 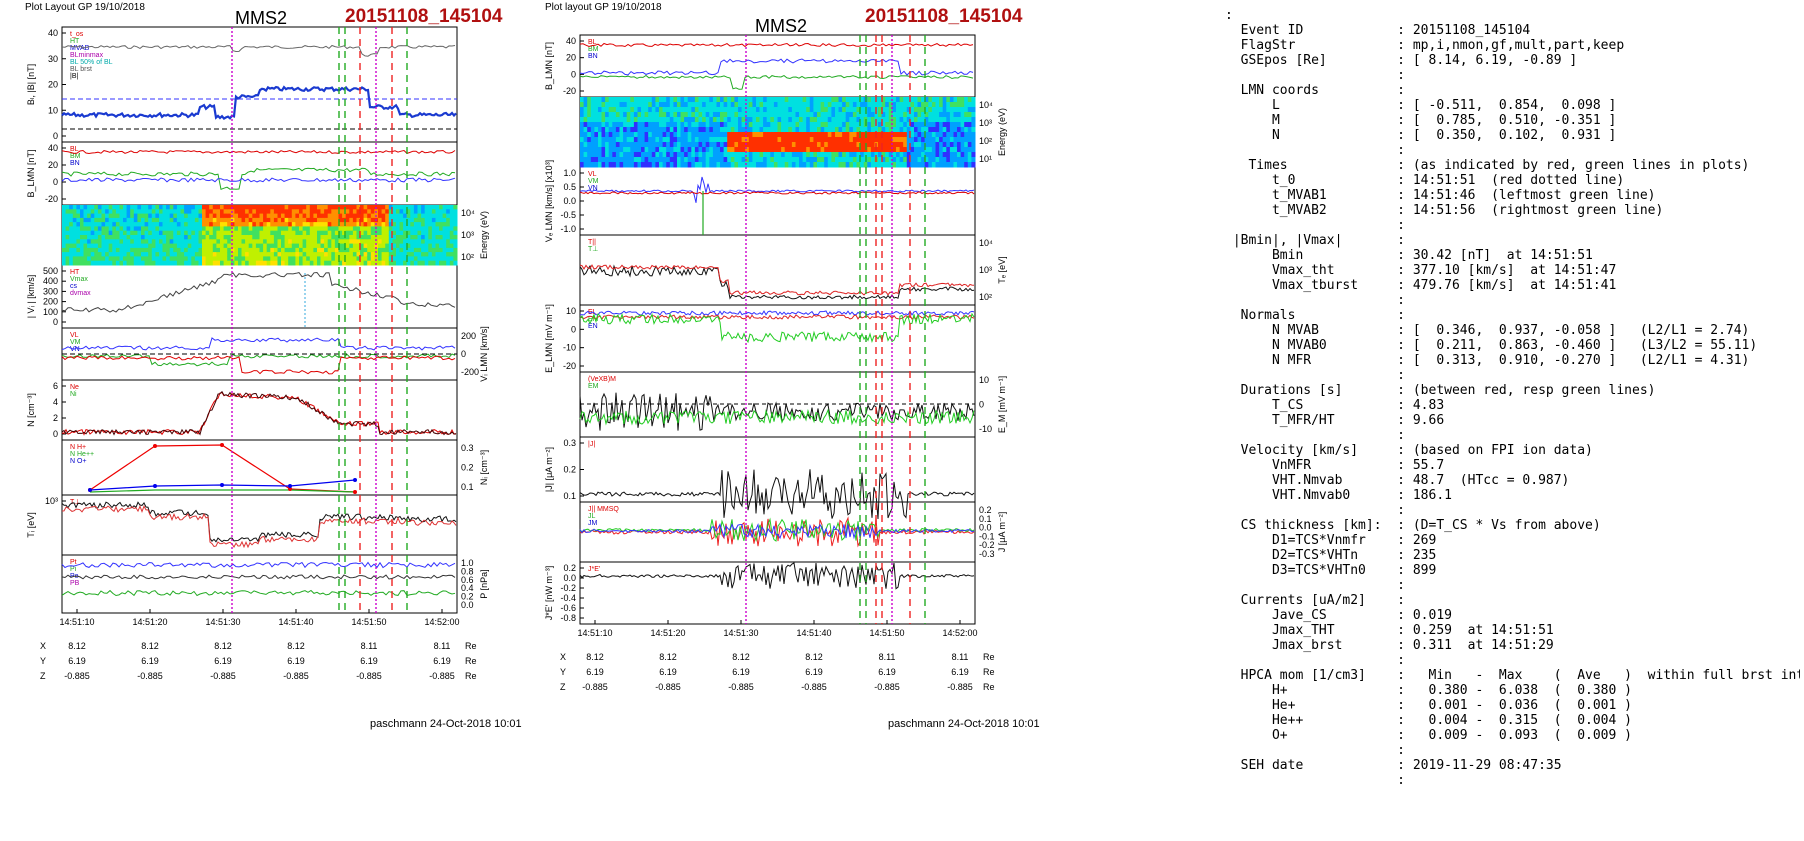 I want to click on legend-entry: T⊥, so click(x=593, y=249).